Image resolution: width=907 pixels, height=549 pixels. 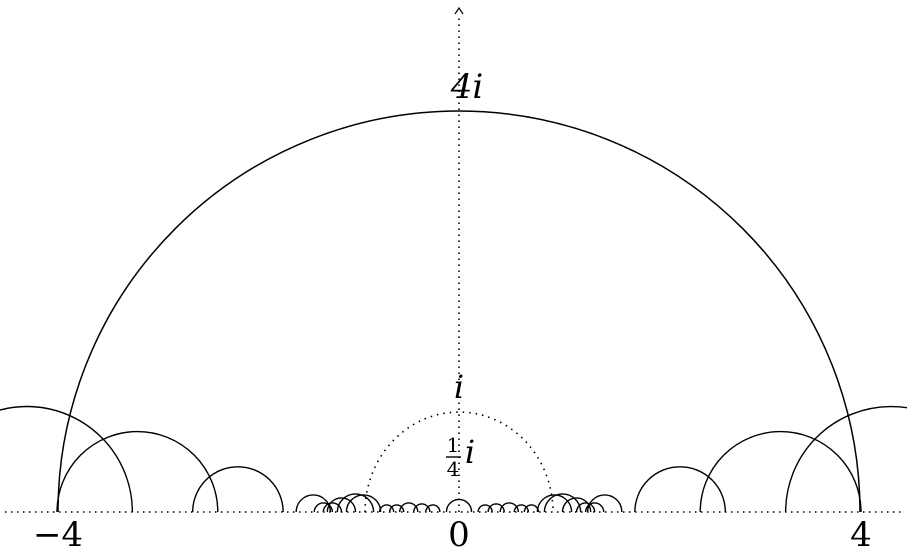 What do you see at coordinates (453, 445) in the screenshot?
I see `label-quarter-numerator: 1` at bounding box center [453, 445].